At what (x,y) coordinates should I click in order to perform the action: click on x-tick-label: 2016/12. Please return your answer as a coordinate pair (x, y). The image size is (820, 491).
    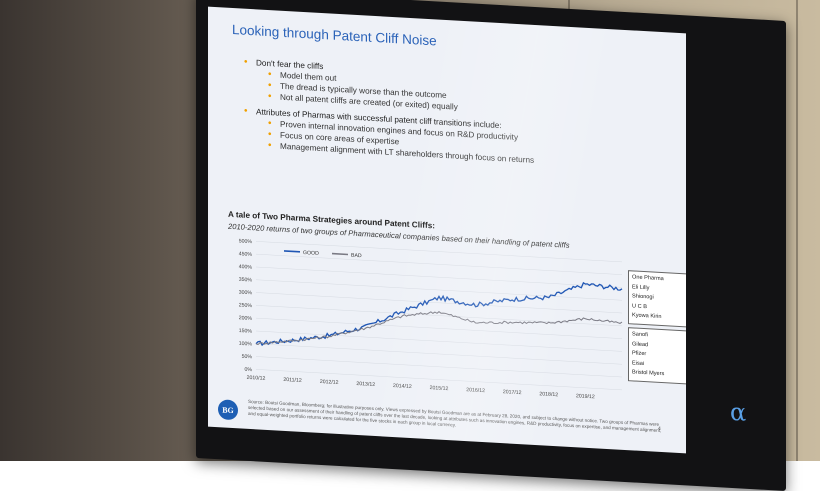
    Looking at the image, I should click on (475, 390).